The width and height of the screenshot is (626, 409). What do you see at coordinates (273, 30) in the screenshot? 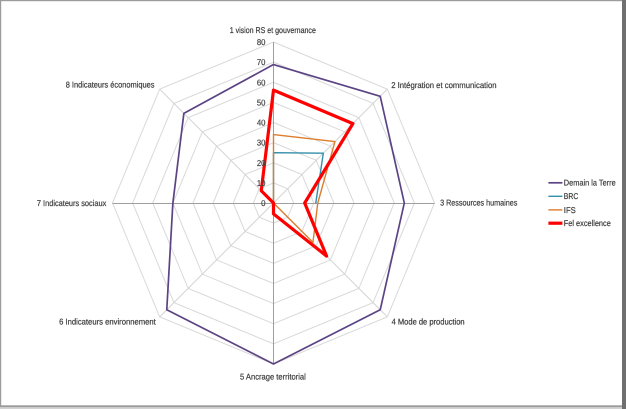
I see `svg-text: 1 vision RS et gouvernance` at bounding box center [273, 30].